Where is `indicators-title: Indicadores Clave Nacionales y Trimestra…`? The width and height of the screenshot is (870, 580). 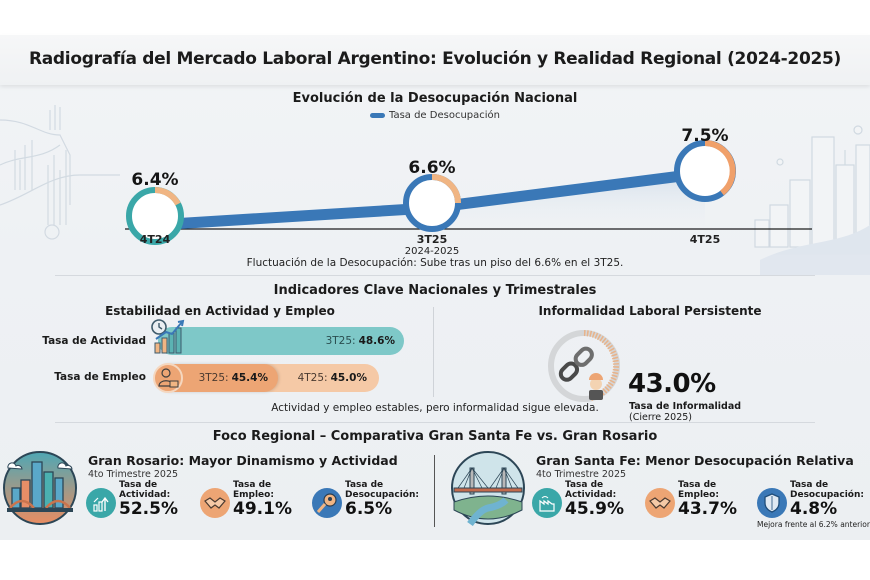
indicators-title: Indicadores Clave Nacionales y Trimestra… is located at coordinates (435, 290).